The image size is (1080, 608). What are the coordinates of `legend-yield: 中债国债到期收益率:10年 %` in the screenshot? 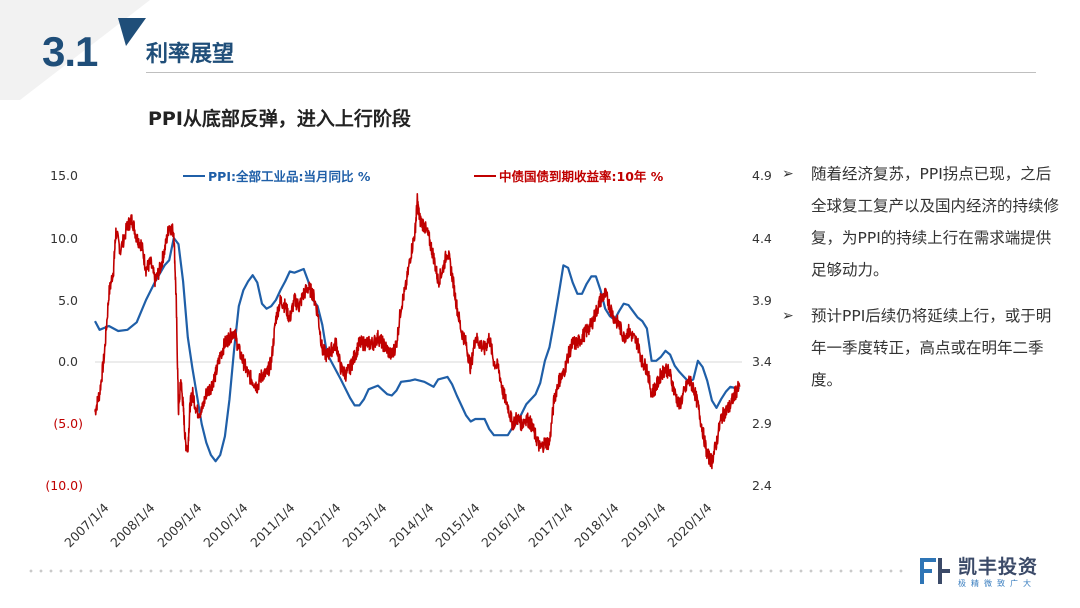 It's located at (568, 175).